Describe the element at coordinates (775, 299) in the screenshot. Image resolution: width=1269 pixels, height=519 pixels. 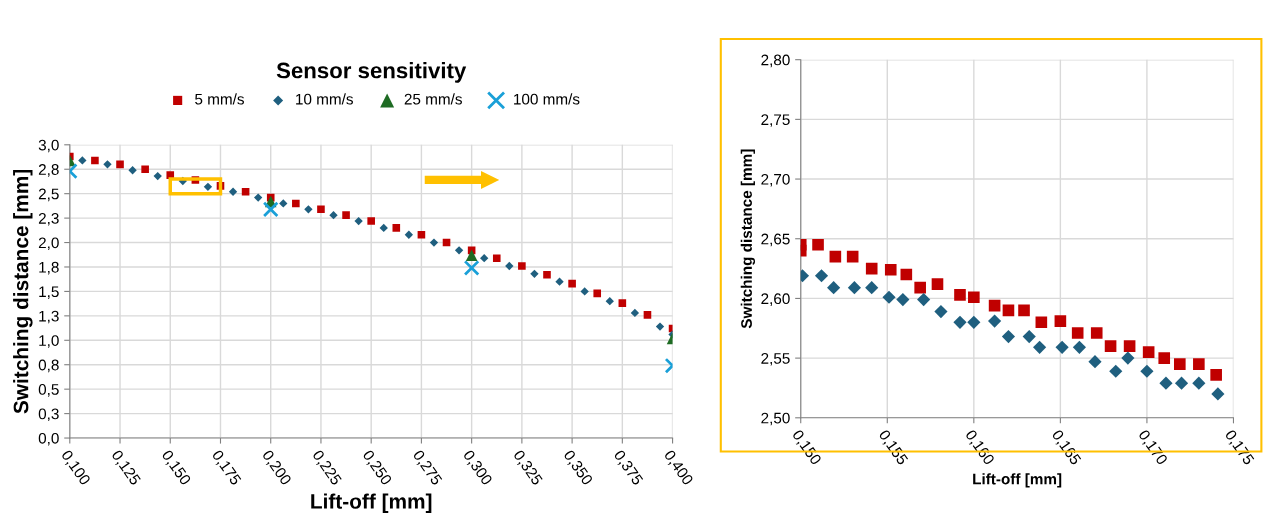
I see `y-tick-label: 2,60` at that location.